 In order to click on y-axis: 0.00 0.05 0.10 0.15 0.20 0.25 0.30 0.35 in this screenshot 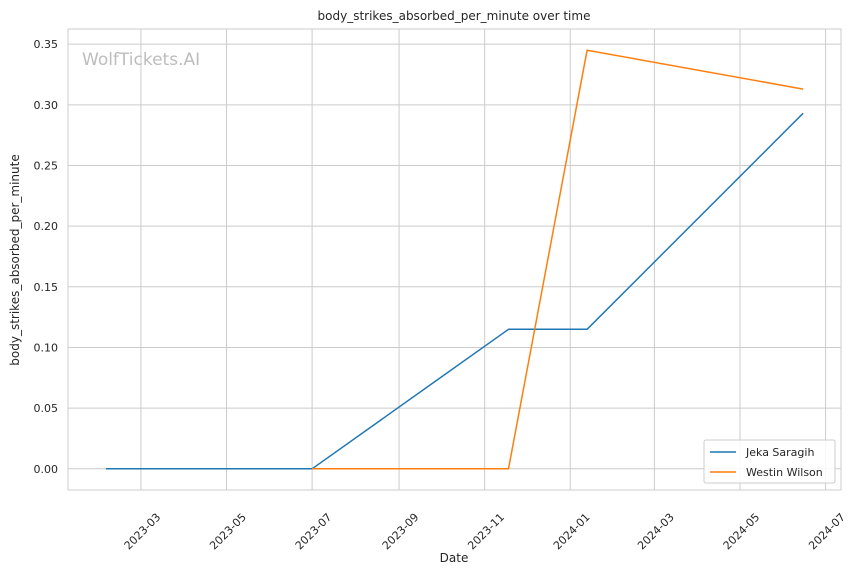, I will do `click(46, 257)`.